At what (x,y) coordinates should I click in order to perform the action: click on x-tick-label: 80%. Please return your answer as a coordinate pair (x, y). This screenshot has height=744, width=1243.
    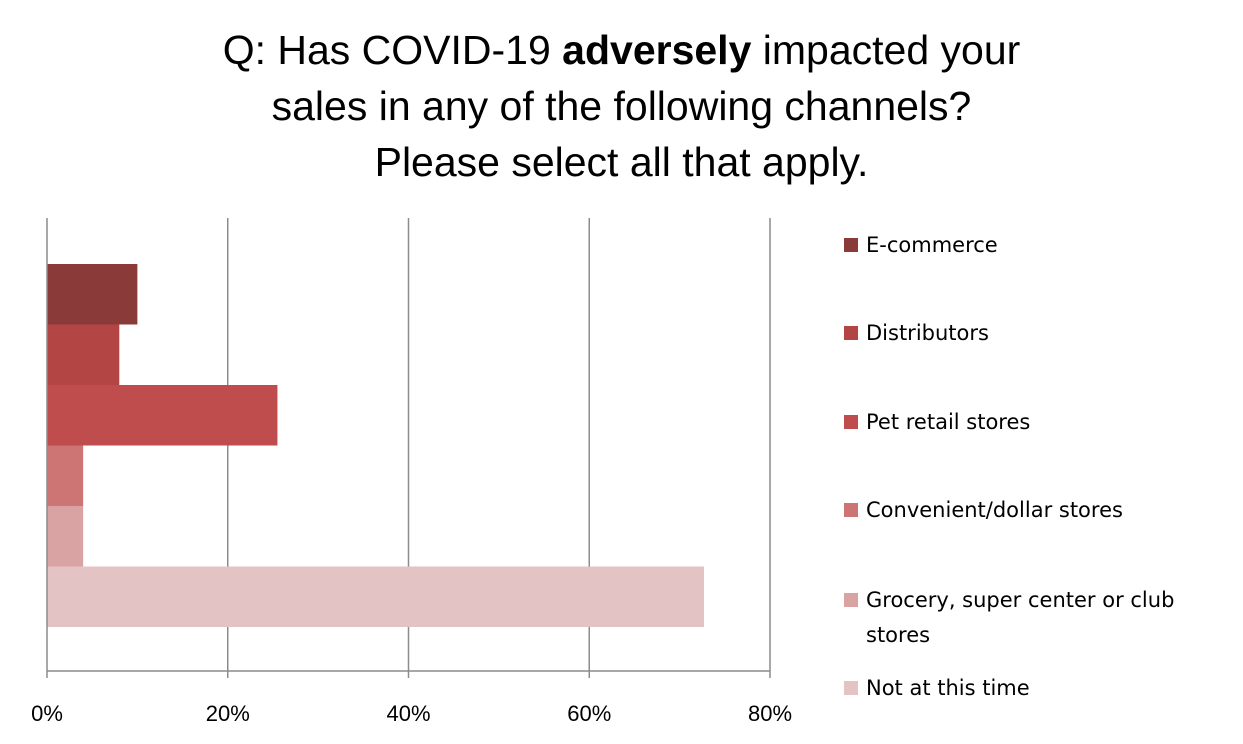
    Looking at the image, I should click on (770, 713).